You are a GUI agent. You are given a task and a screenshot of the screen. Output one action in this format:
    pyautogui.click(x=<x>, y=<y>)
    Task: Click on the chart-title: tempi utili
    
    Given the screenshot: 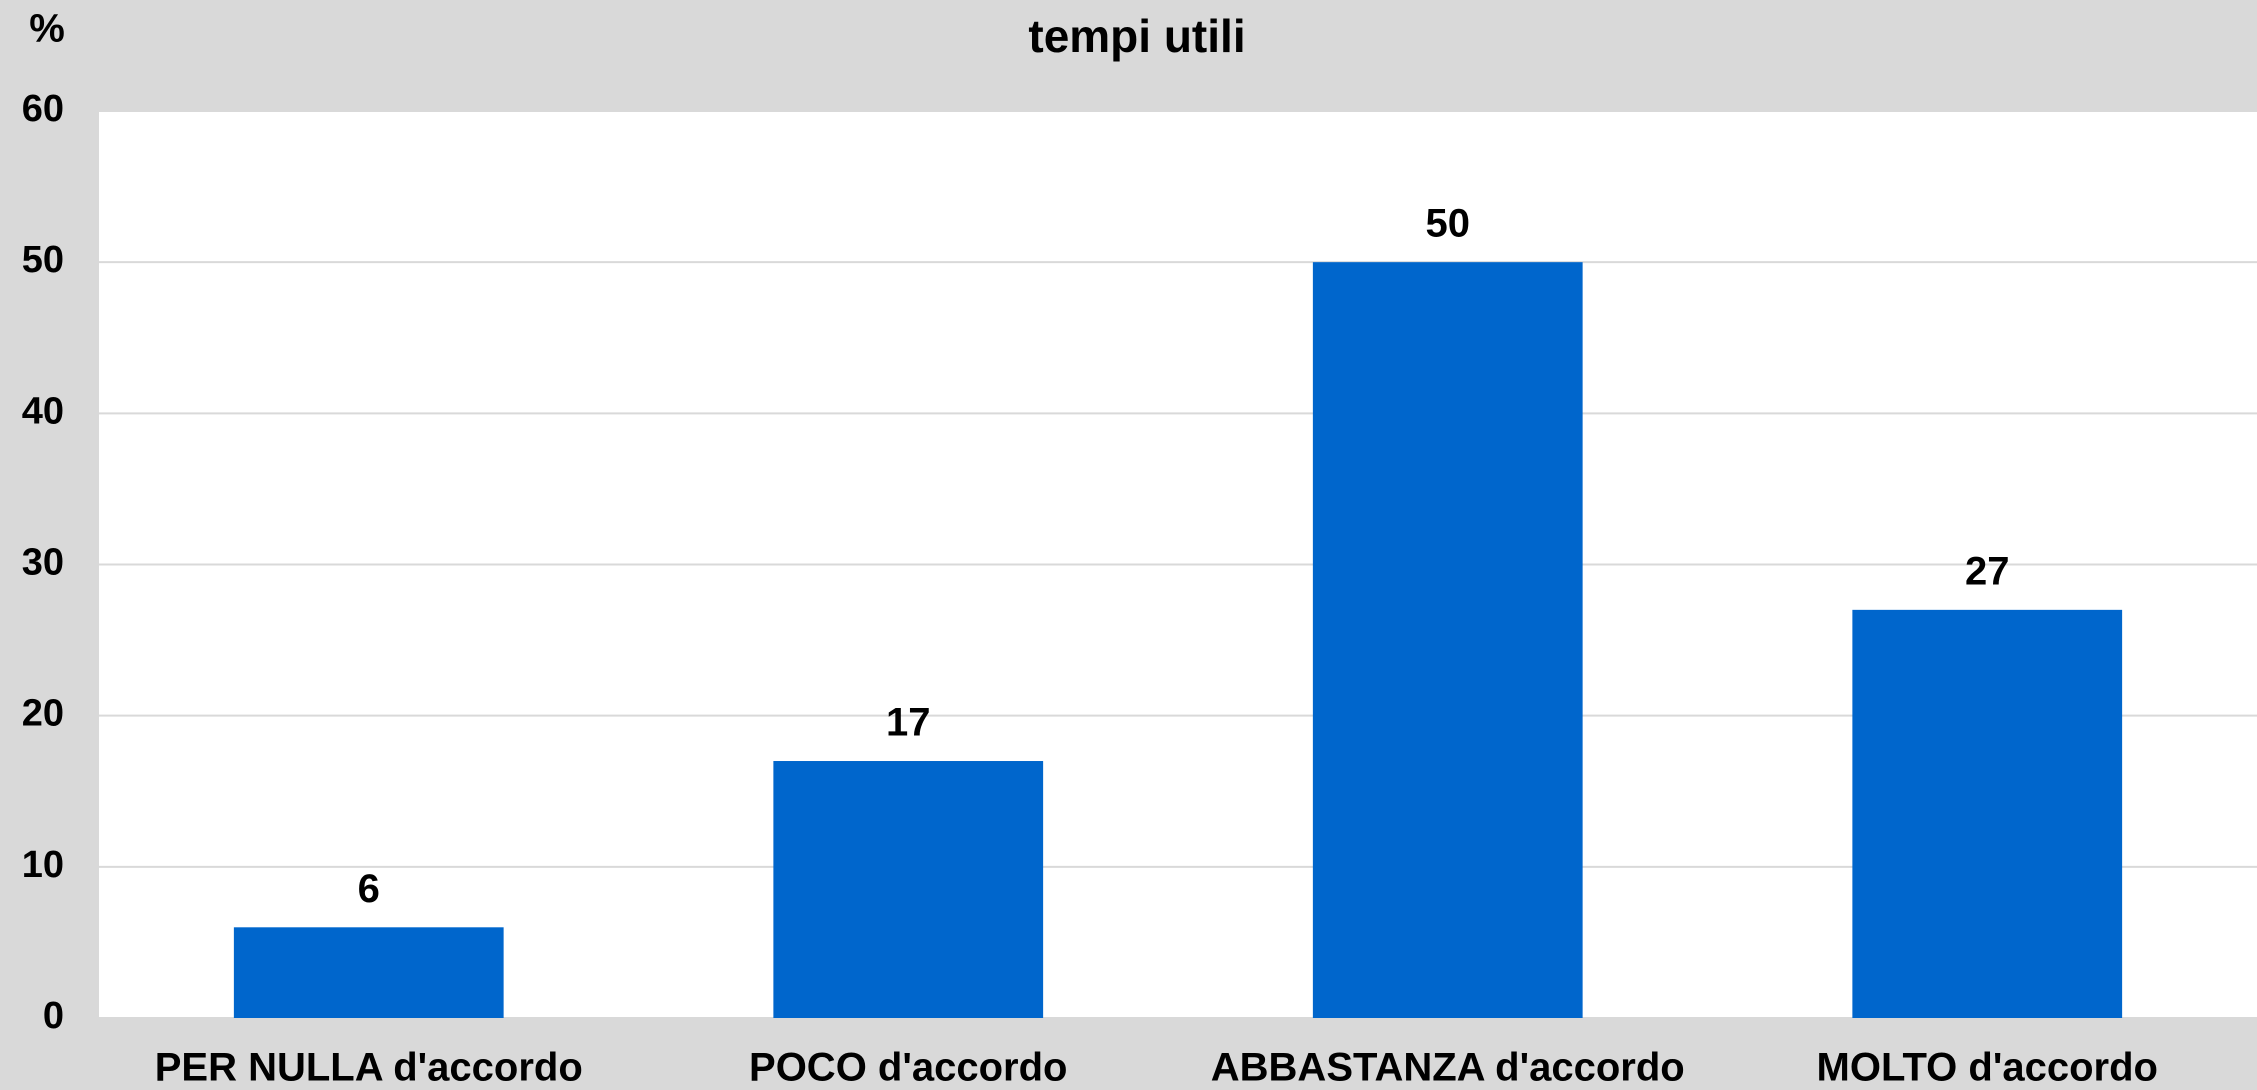 What is the action you would take?
    pyautogui.click(x=1136, y=36)
    